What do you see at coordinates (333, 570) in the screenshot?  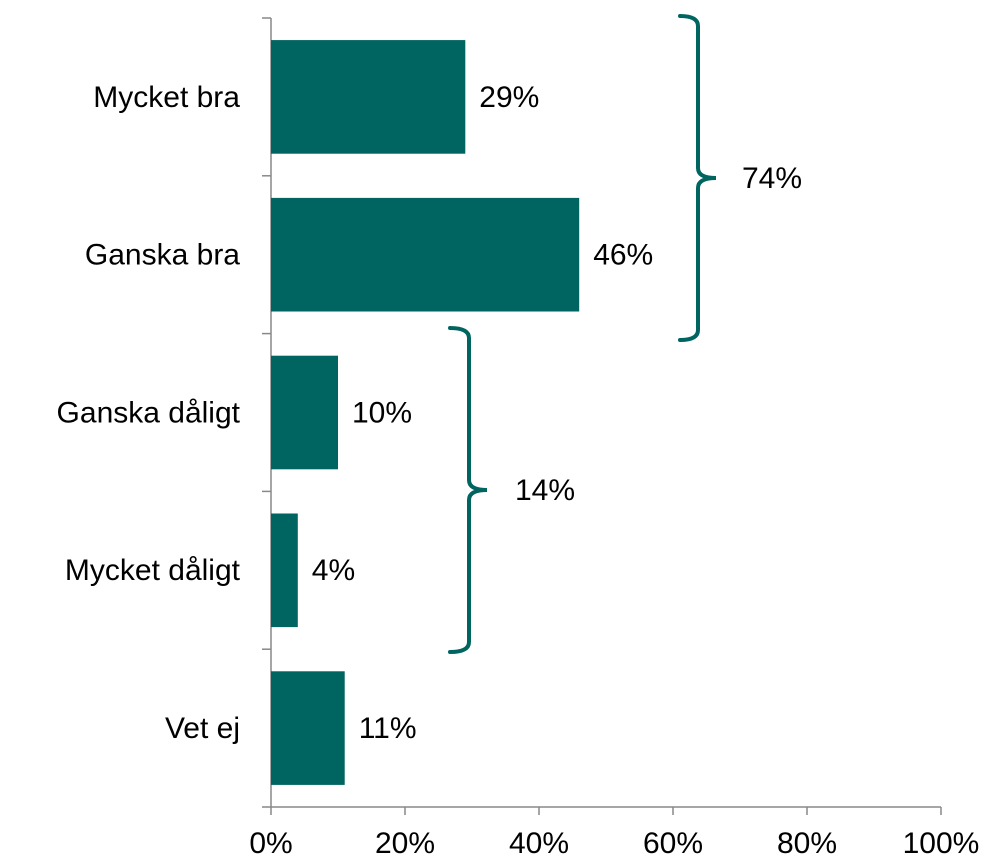 I see `value-label: 4%` at bounding box center [333, 570].